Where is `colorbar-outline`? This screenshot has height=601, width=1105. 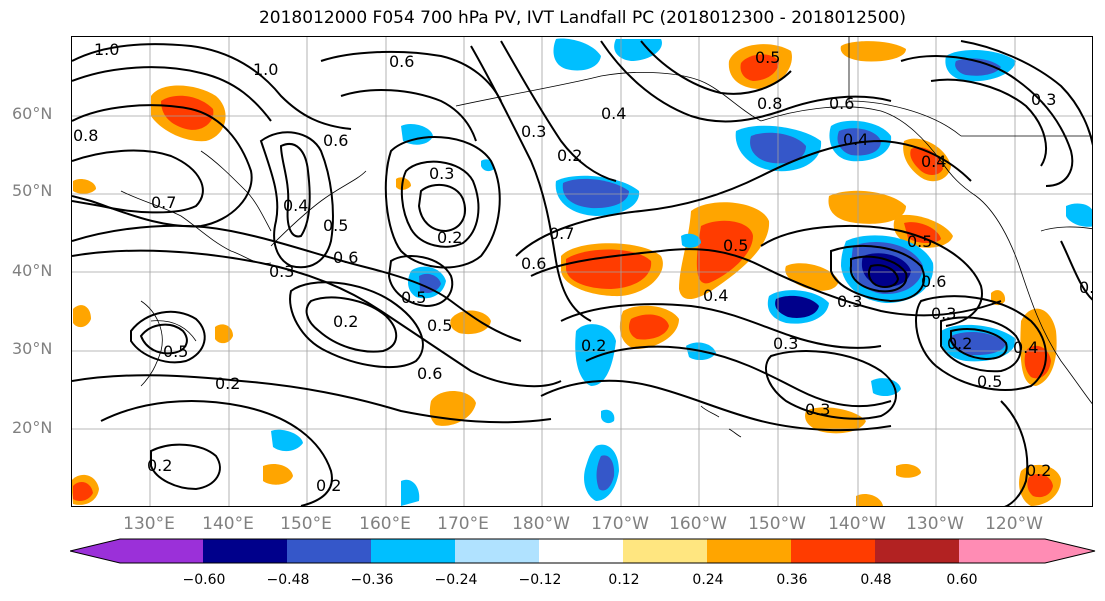 colorbar-outline is located at coordinates (583, 551).